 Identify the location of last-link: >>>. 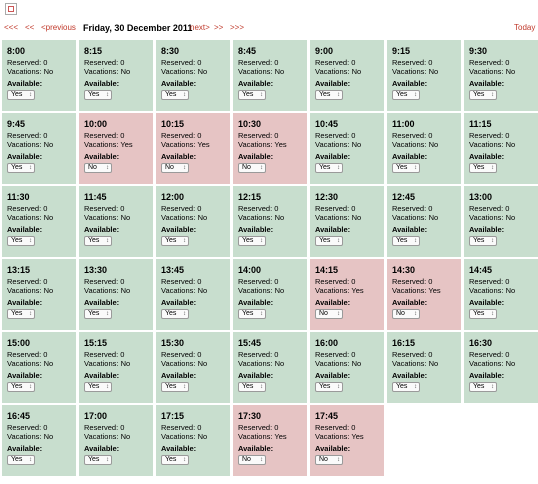
(237, 27).